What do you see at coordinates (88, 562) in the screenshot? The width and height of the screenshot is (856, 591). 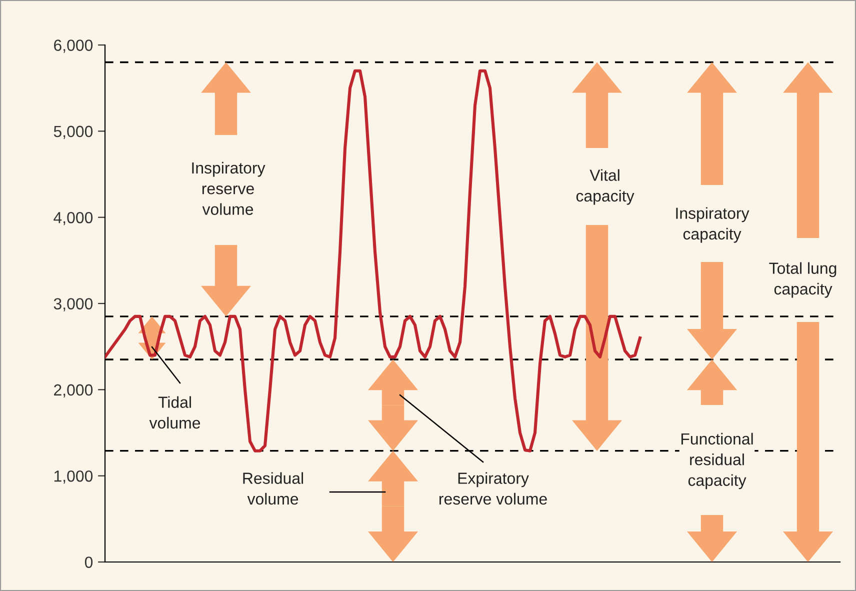 I see `y-tick-label: 0` at bounding box center [88, 562].